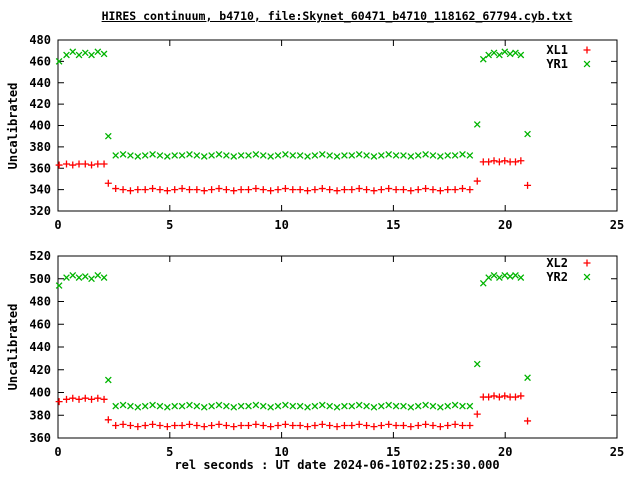 This screenshot has width=640, height=480. What do you see at coordinates (40, 83) in the screenshot?
I see `top-y-tick-label: 440` at bounding box center [40, 83].